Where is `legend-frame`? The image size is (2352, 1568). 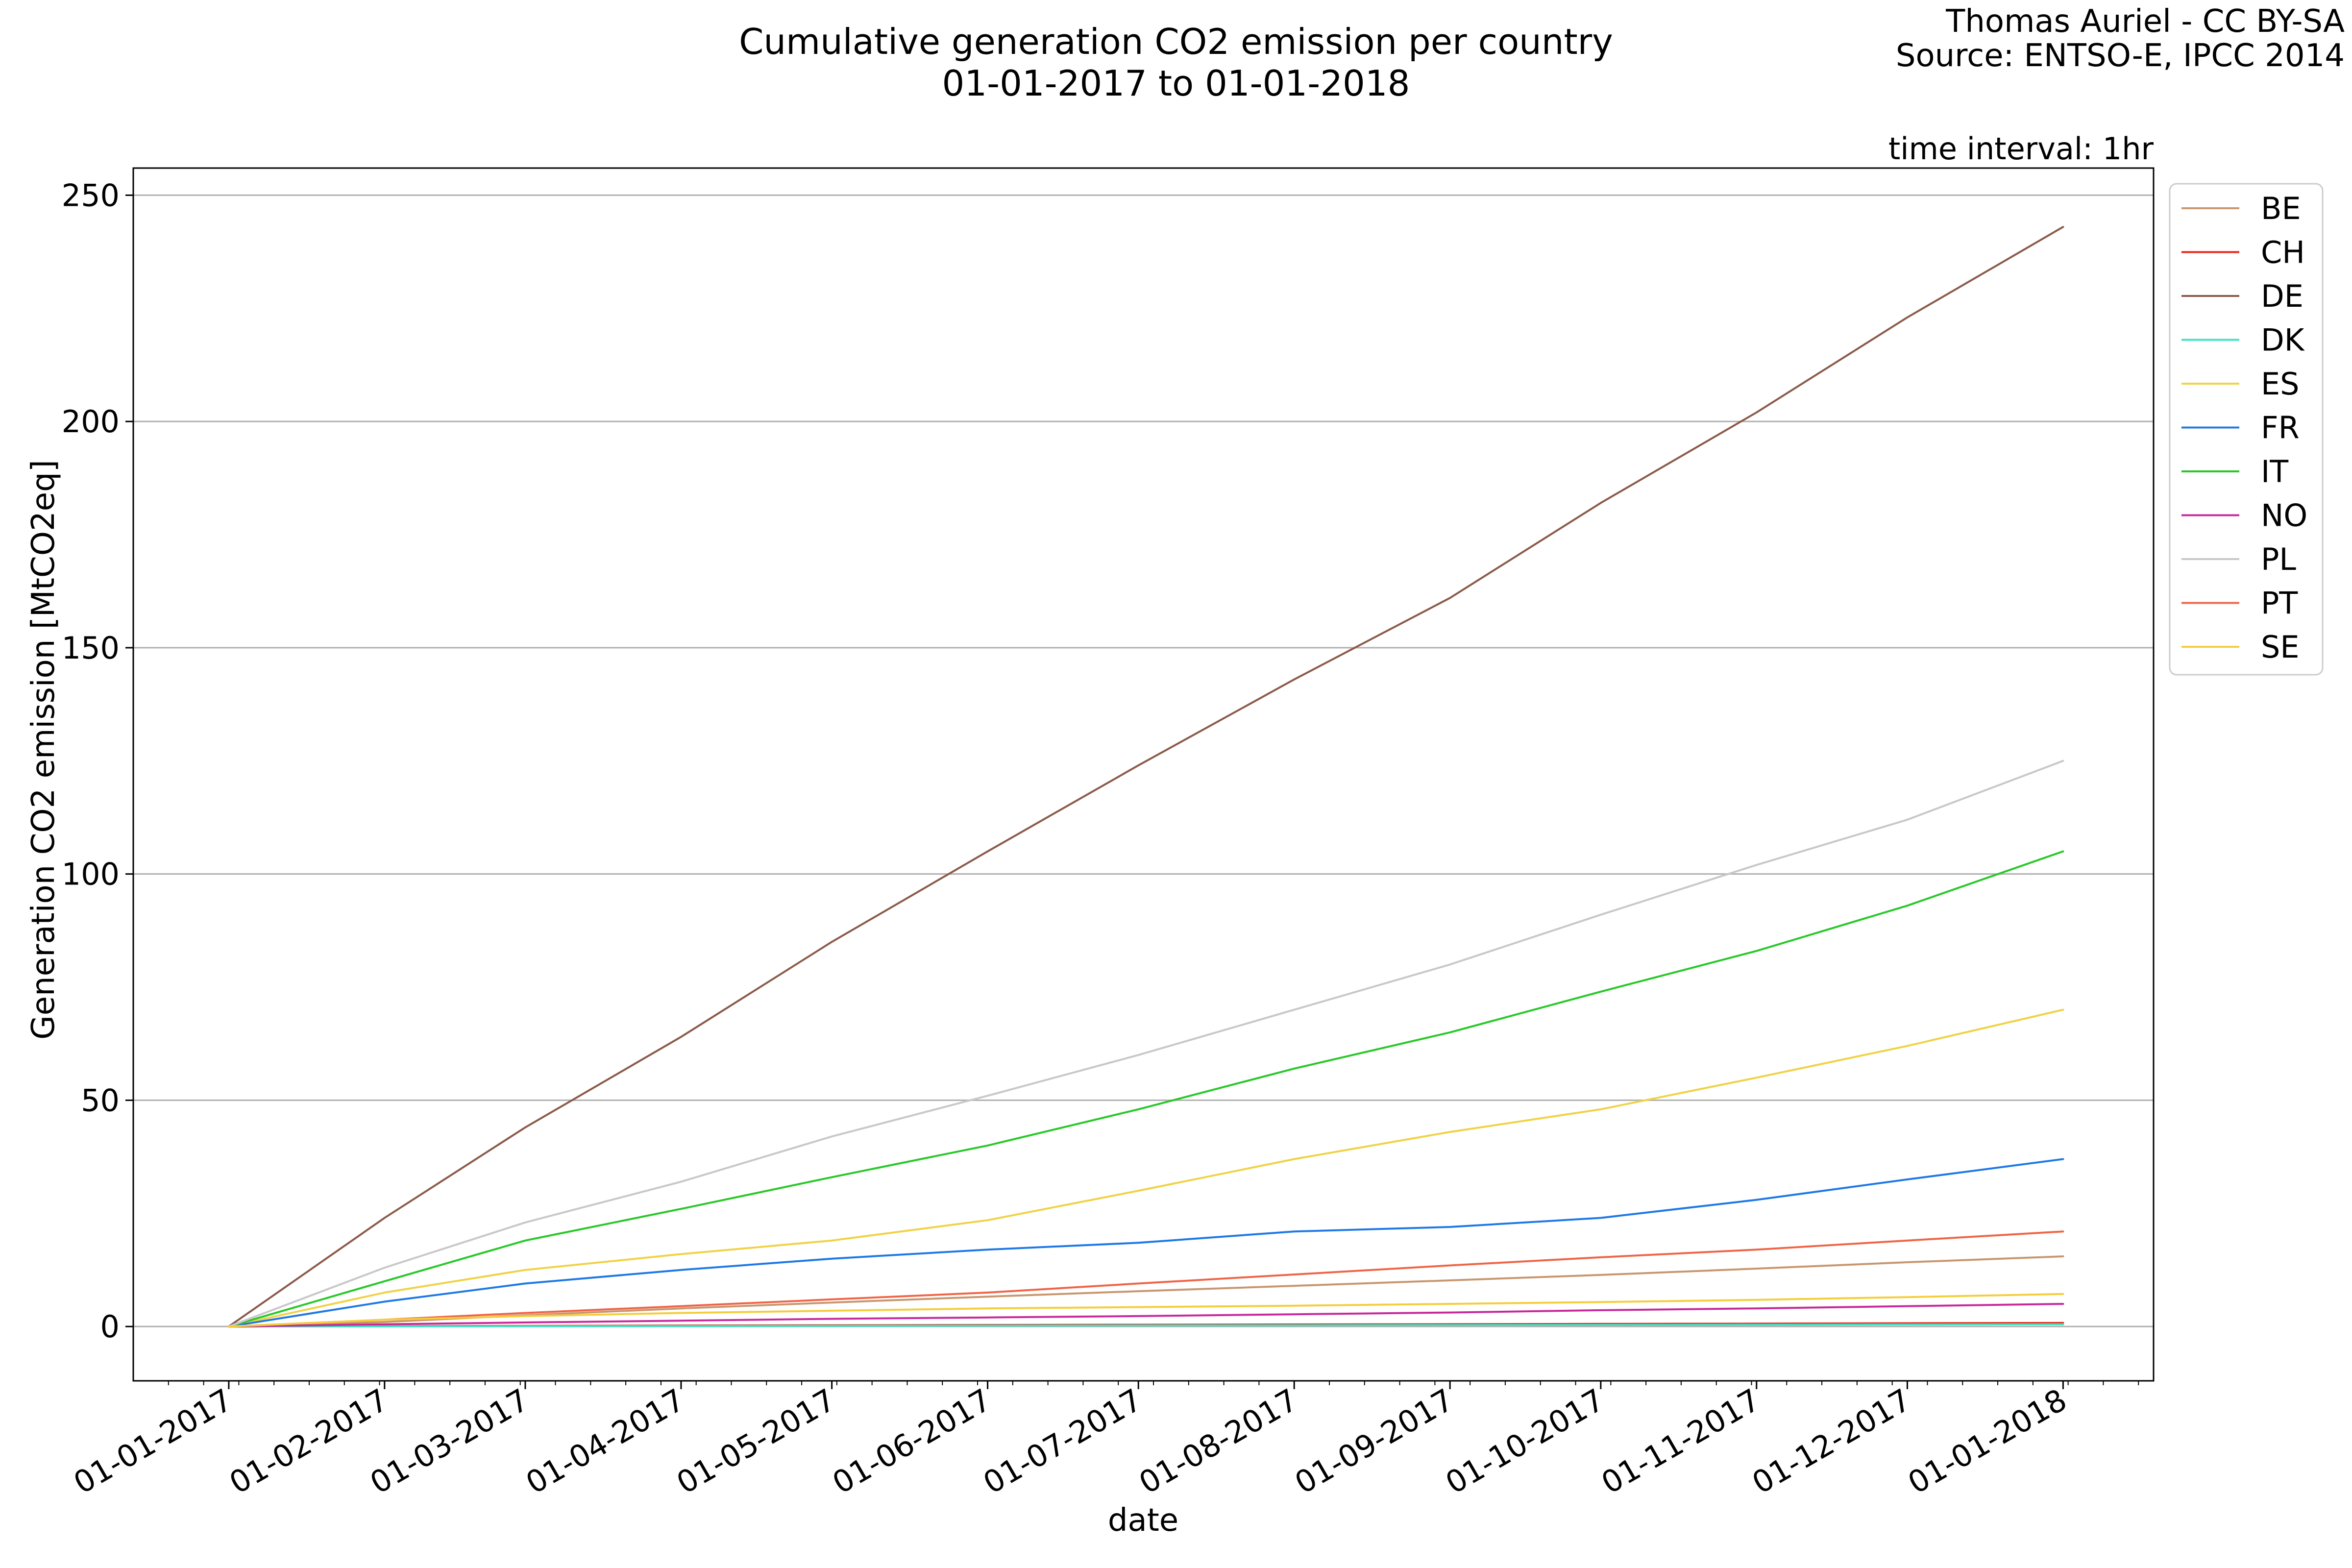
legend-frame is located at coordinates (2246, 429).